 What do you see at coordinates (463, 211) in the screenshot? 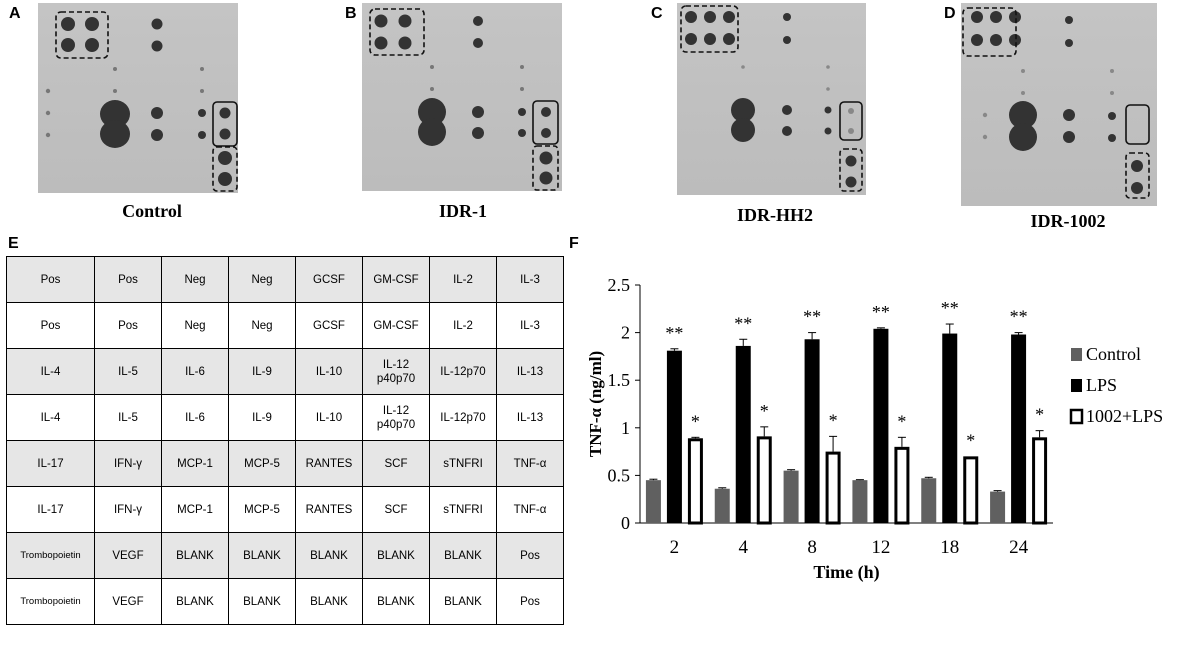
I see `caption-idr1: IDR-1` at bounding box center [463, 211].